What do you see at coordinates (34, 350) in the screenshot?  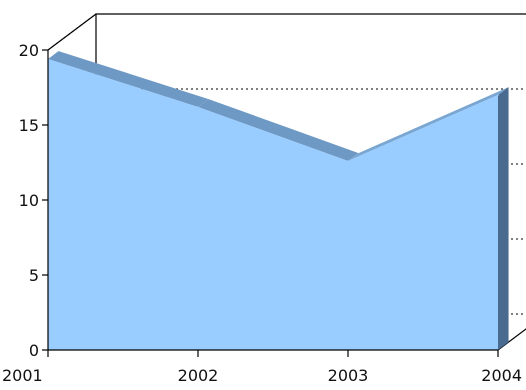 I see `y-tick-label: 0` at bounding box center [34, 350].